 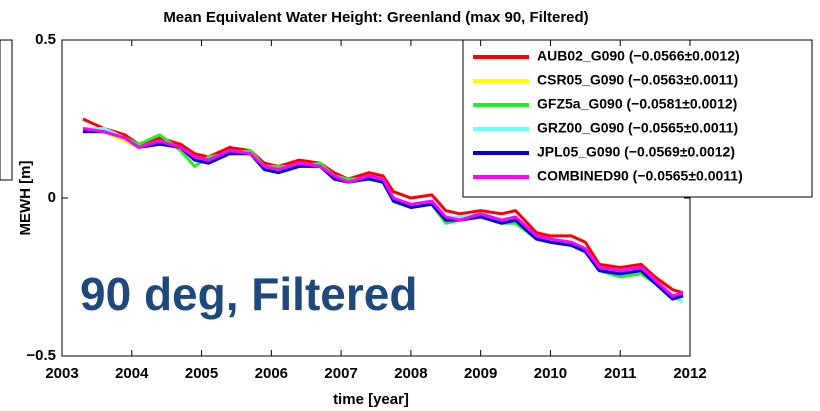 I want to click on x-tick-label: 2012, so click(x=689, y=373).